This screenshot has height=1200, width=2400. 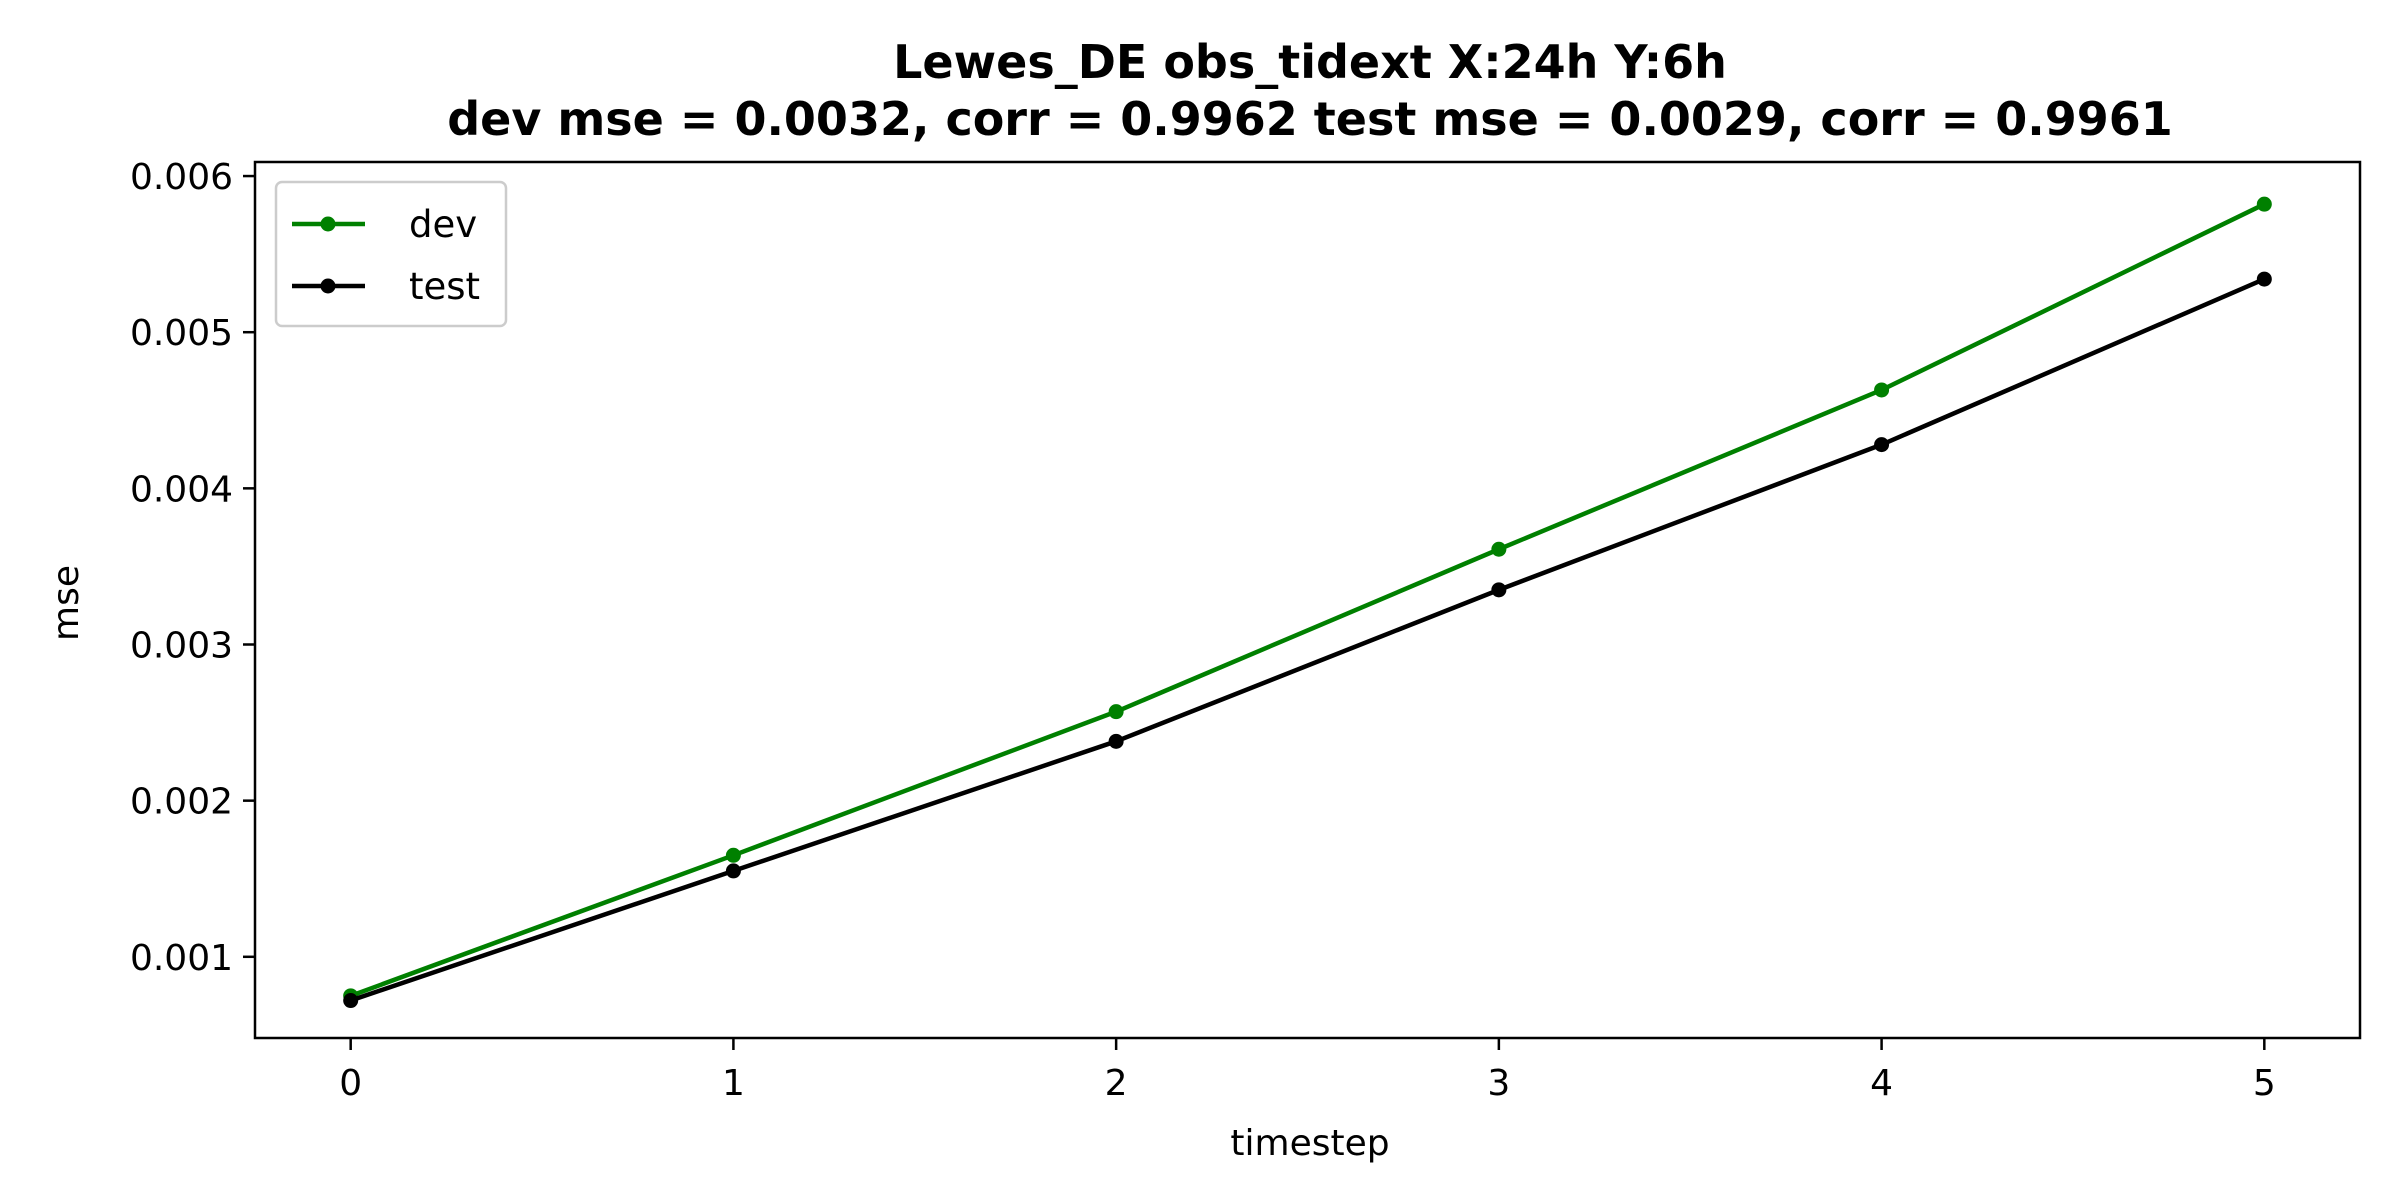 What do you see at coordinates (1310, 62) in the screenshot?
I see `chart-title-line-1: Lewes_DE obs_tidext X:24h Y:6h` at bounding box center [1310, 62].